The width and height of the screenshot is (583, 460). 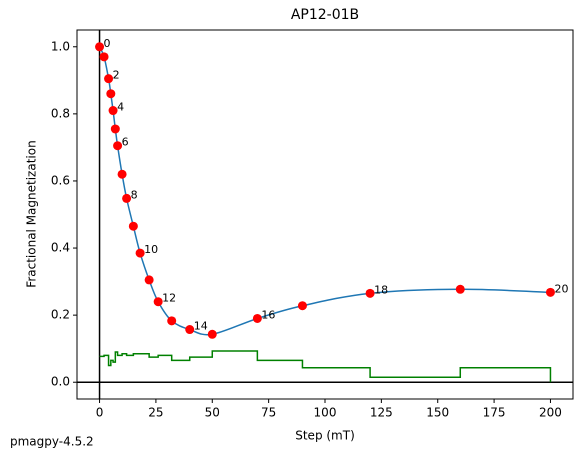 I want to click on point-label: 8, so click(x=134, y=194).